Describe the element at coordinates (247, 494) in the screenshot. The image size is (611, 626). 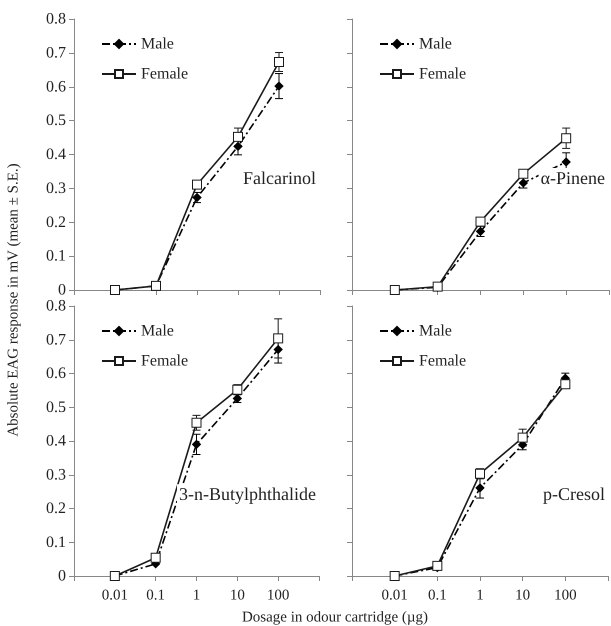
I see `annotation: 3-n-Butylphthalide` at that location.